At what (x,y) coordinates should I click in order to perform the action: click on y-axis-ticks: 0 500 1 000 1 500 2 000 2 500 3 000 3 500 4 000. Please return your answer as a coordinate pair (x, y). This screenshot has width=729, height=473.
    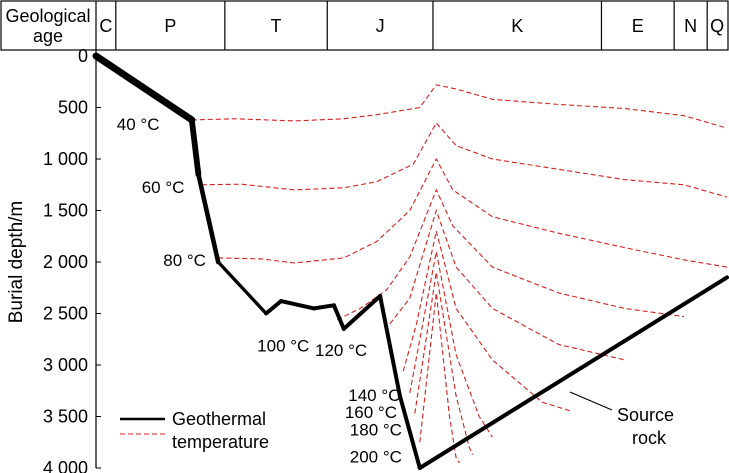
    Looking at the image, I should click on (72, 259).